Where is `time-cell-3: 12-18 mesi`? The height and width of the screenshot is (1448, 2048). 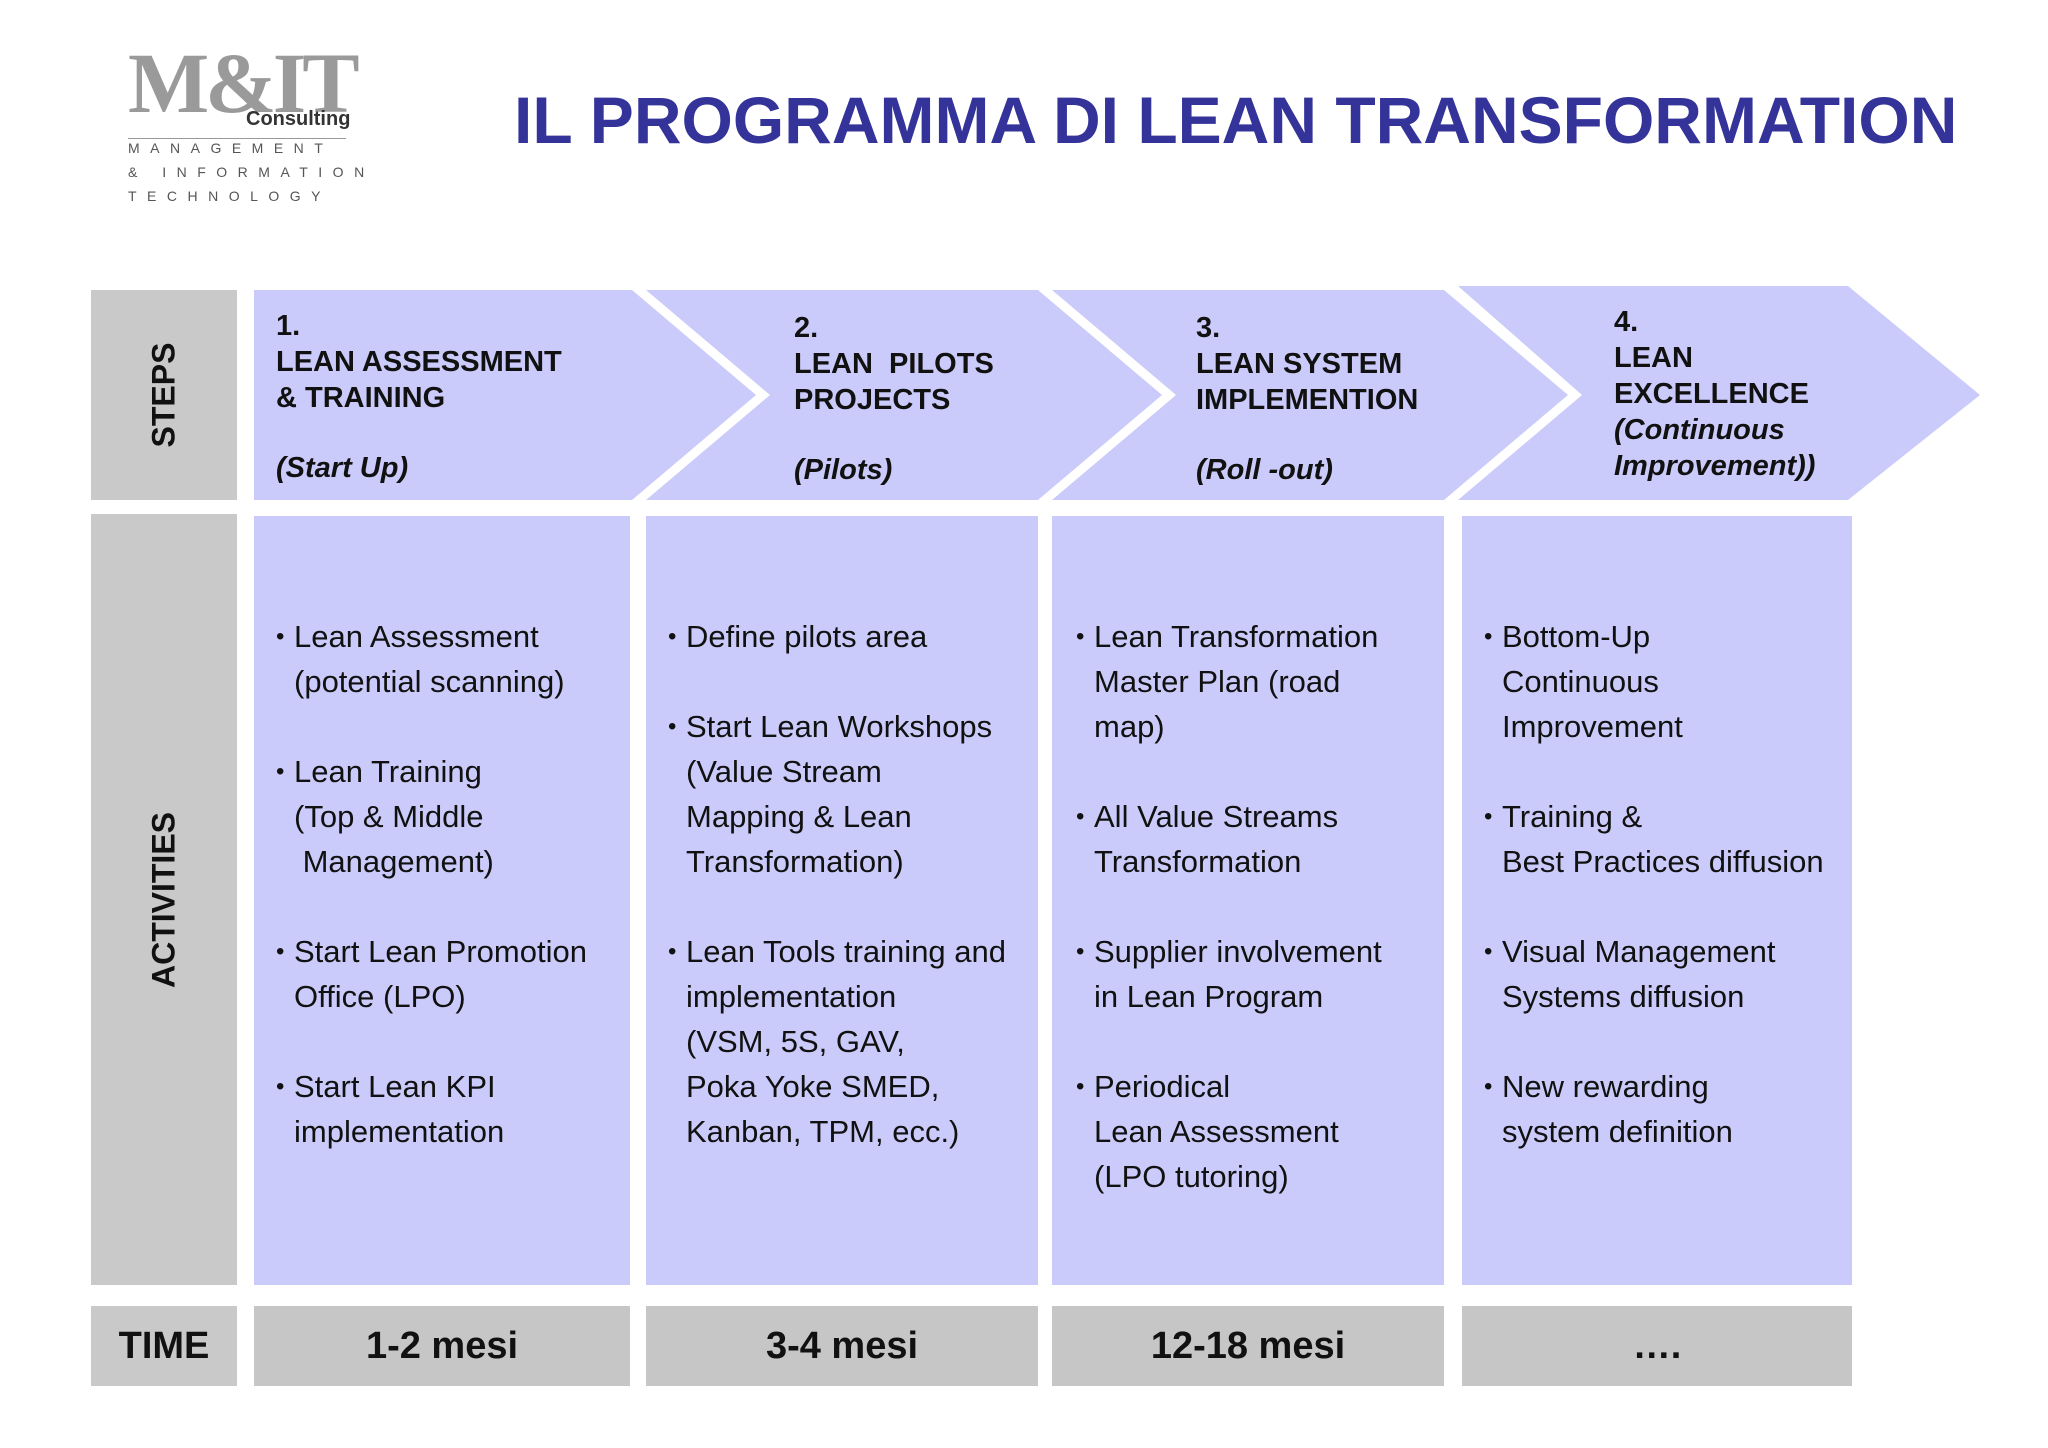
time-cell-3: 12-18 mesi is located at coordinates (1248, 1346).